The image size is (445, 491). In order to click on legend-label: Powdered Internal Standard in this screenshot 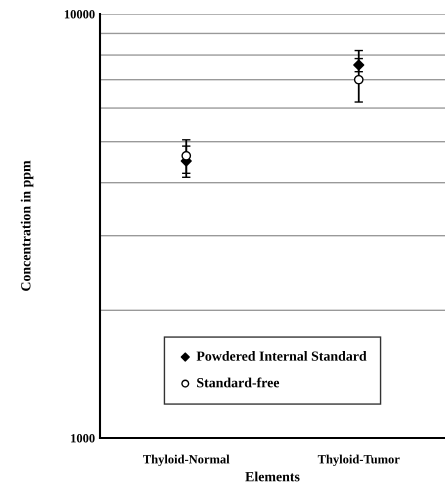, I will do `click(281, 356)`.